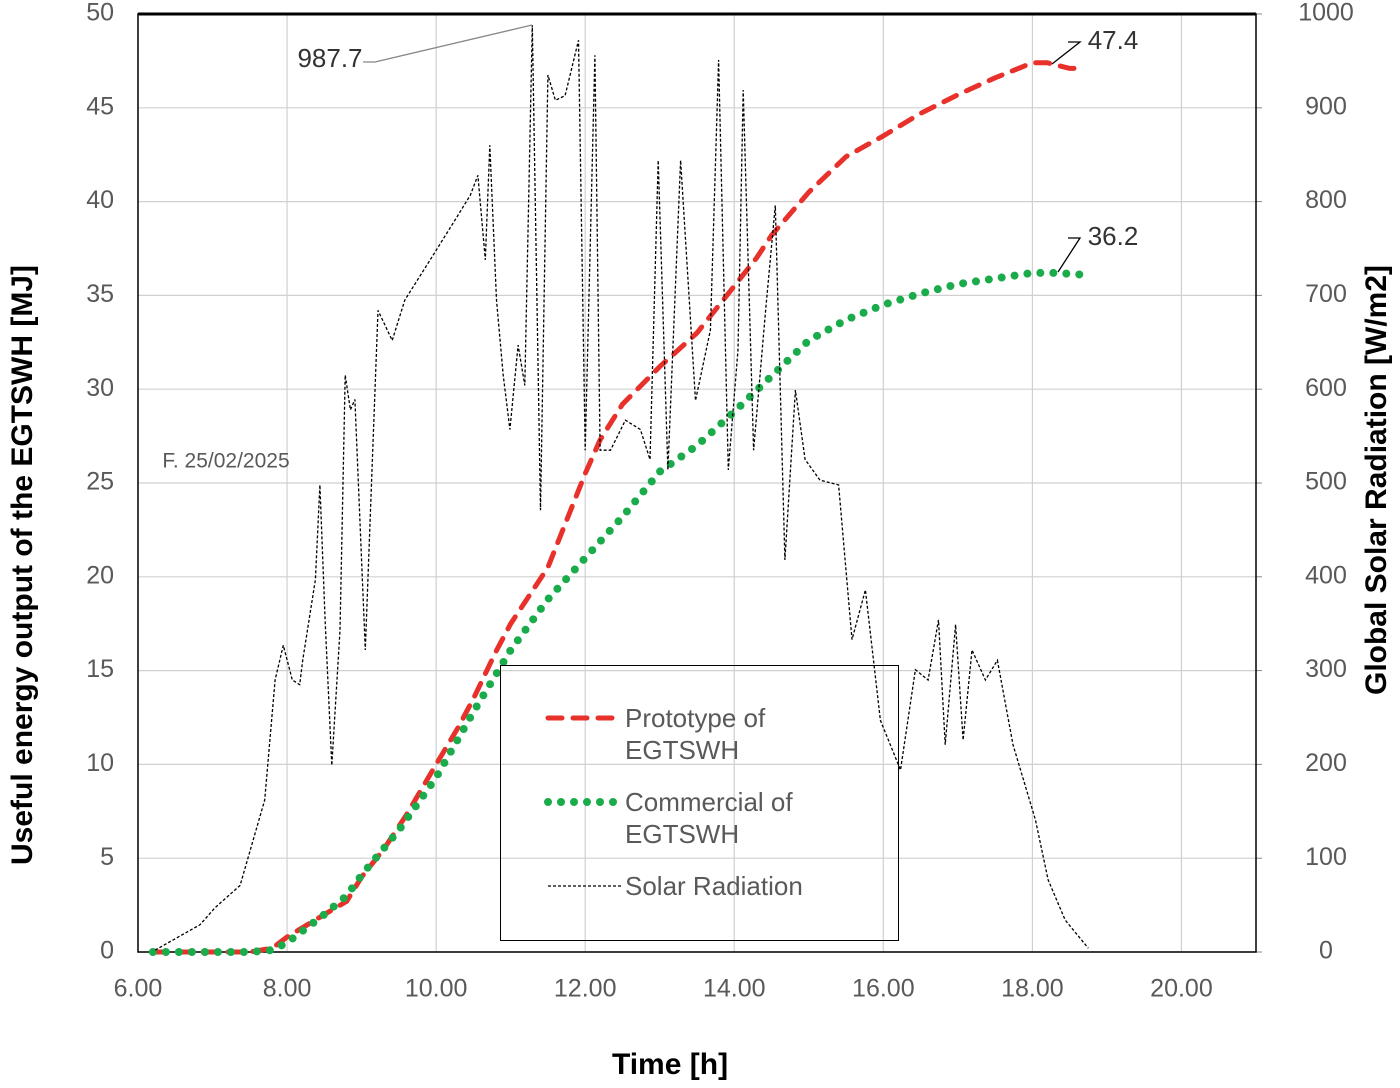  Describe the element at coordinates (1113, 236) in the screenshot. I see `annotation: 36.2` at that location.